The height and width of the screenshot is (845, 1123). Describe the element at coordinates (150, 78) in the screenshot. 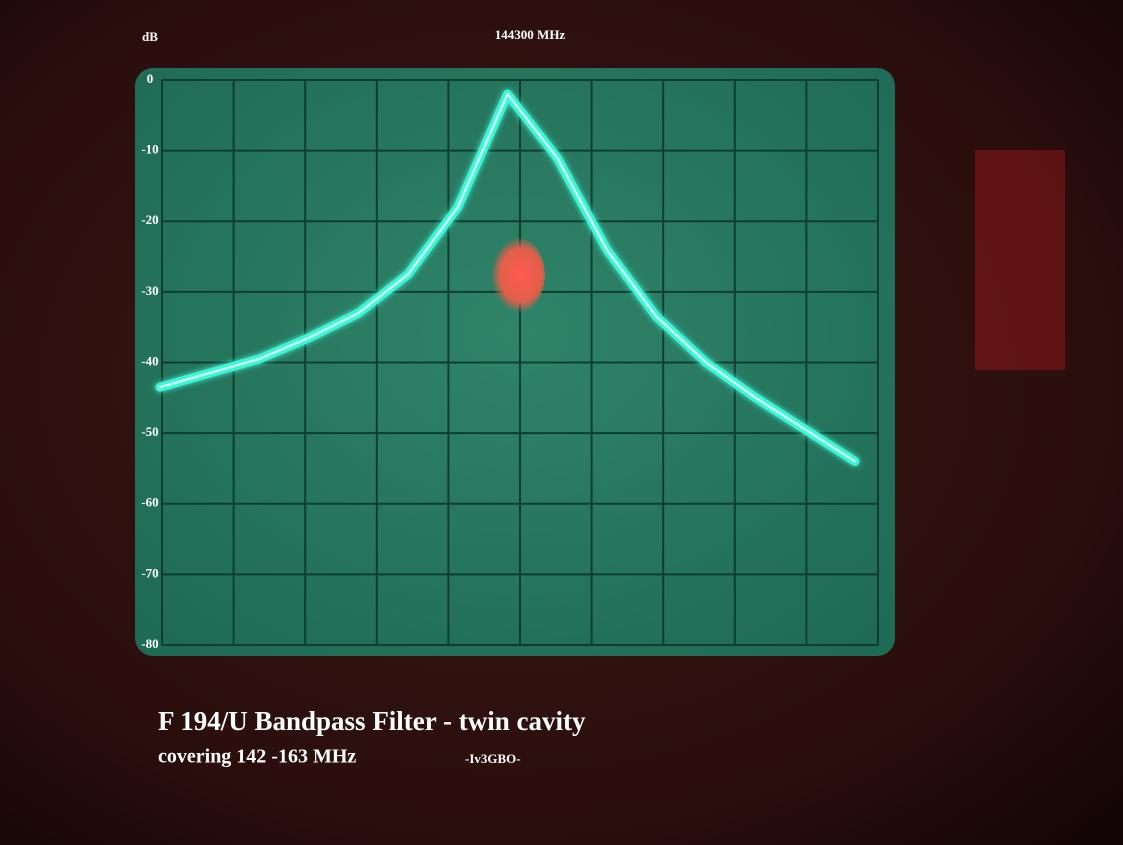

I see `y-tick-label: 0` at that location.